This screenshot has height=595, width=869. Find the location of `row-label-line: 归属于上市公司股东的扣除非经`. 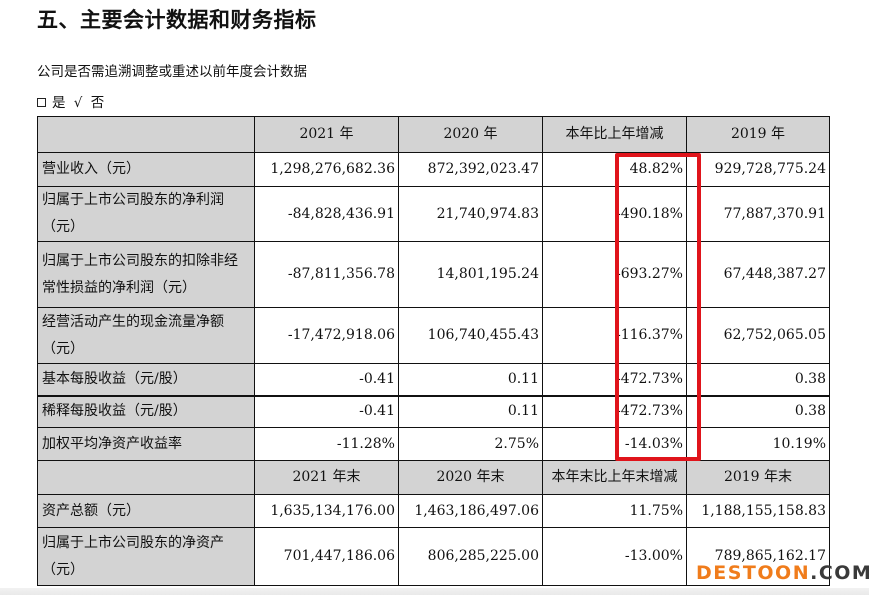

row-label-line: 归属于上市公司股东的扣除非经 is located at coordinates (140, 260).